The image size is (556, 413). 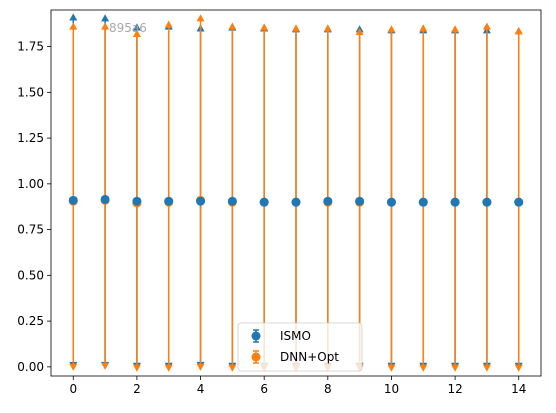 I want to click on y-tick-label: 0.50, so click(x=30, y=275).